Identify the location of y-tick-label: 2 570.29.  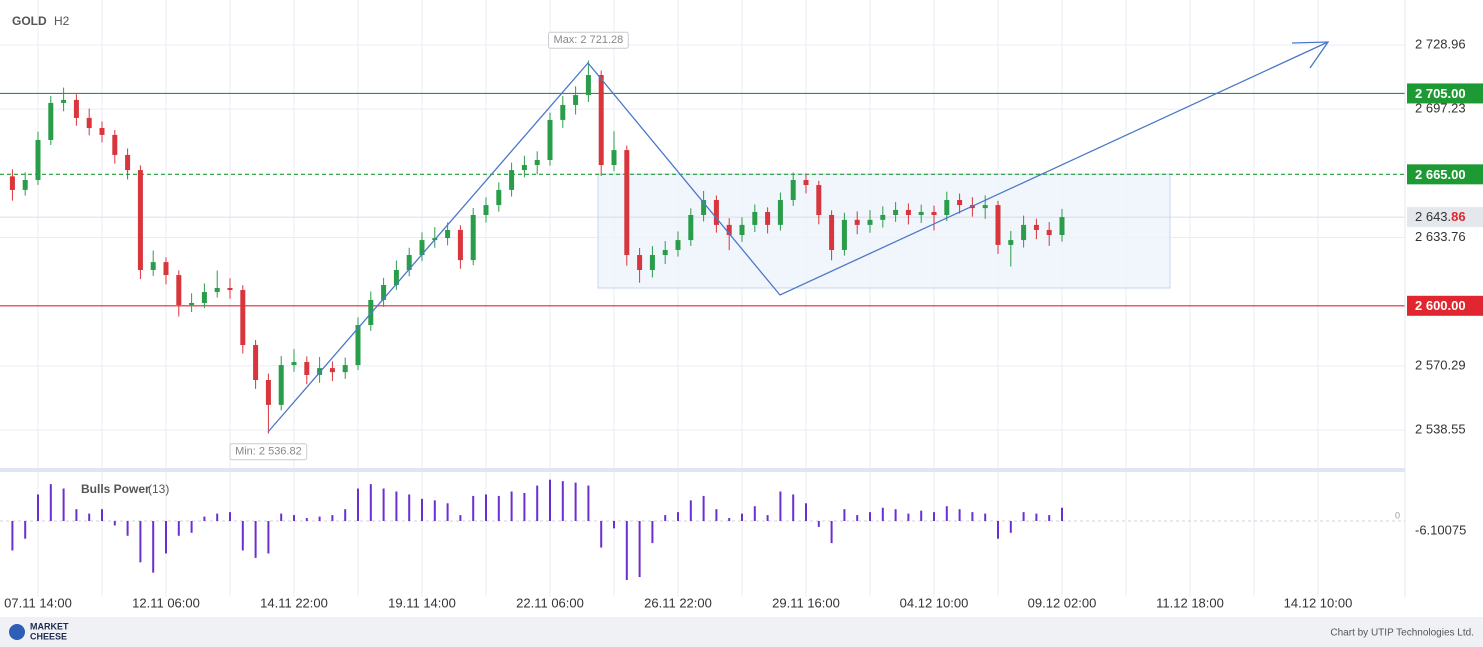
(1440, 364).